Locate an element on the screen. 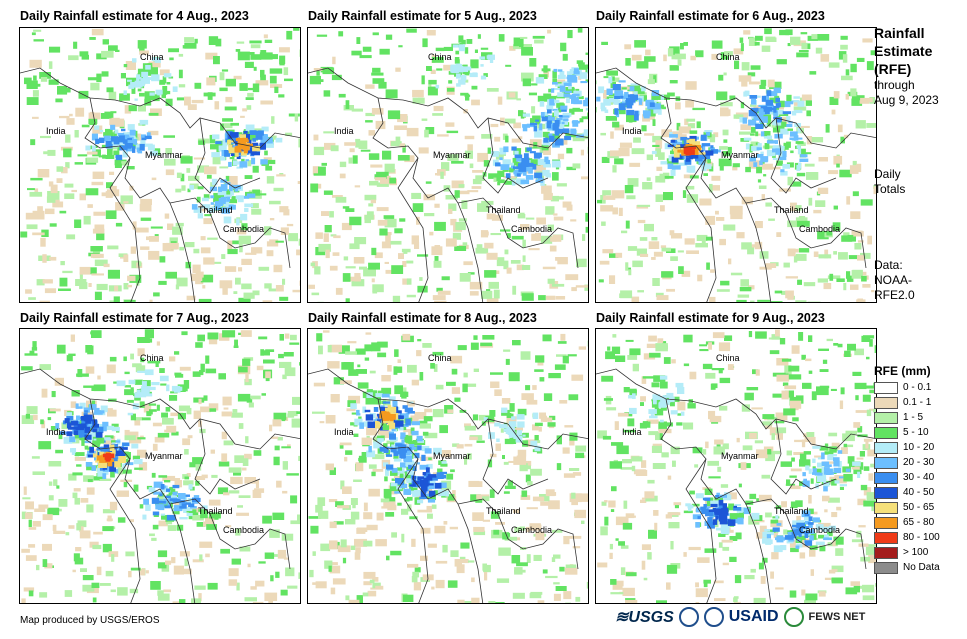 This screenshot has width=967, height=639. legend-swatch is located at coordinates (886, 388).